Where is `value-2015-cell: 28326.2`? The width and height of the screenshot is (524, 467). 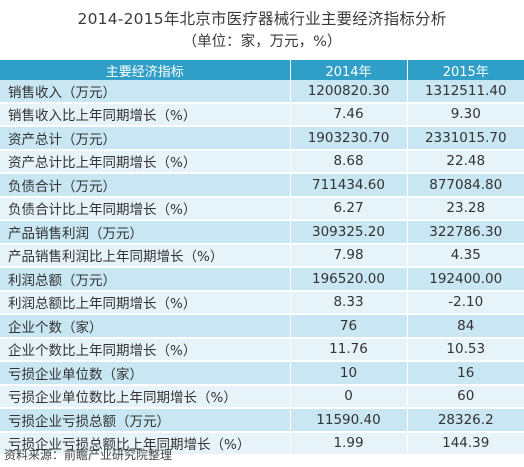
value-2015-cell: 28326.2 is located at coordinates (465, 420).